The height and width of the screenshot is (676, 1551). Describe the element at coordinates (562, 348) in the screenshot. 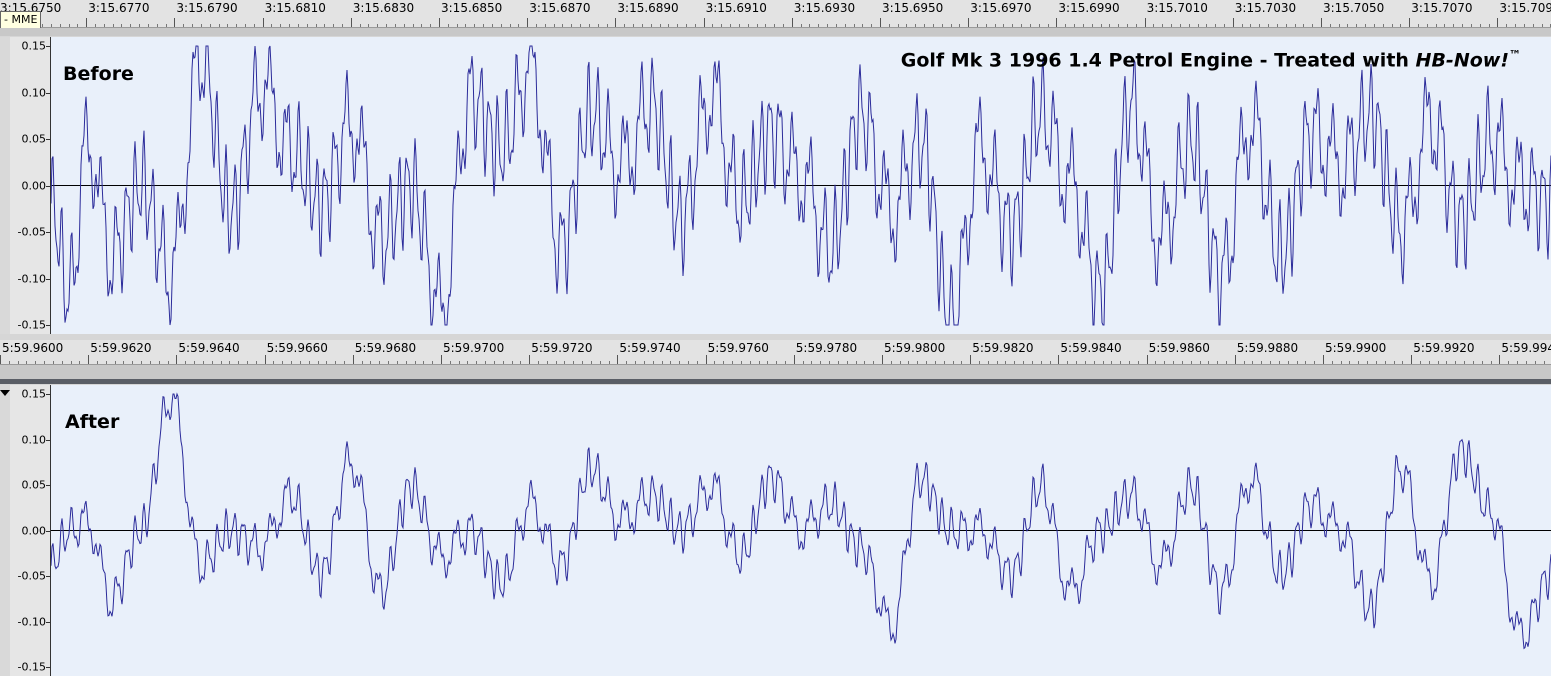

I see `bottom-ruler-tick-label: 5:59.9720` at that location.